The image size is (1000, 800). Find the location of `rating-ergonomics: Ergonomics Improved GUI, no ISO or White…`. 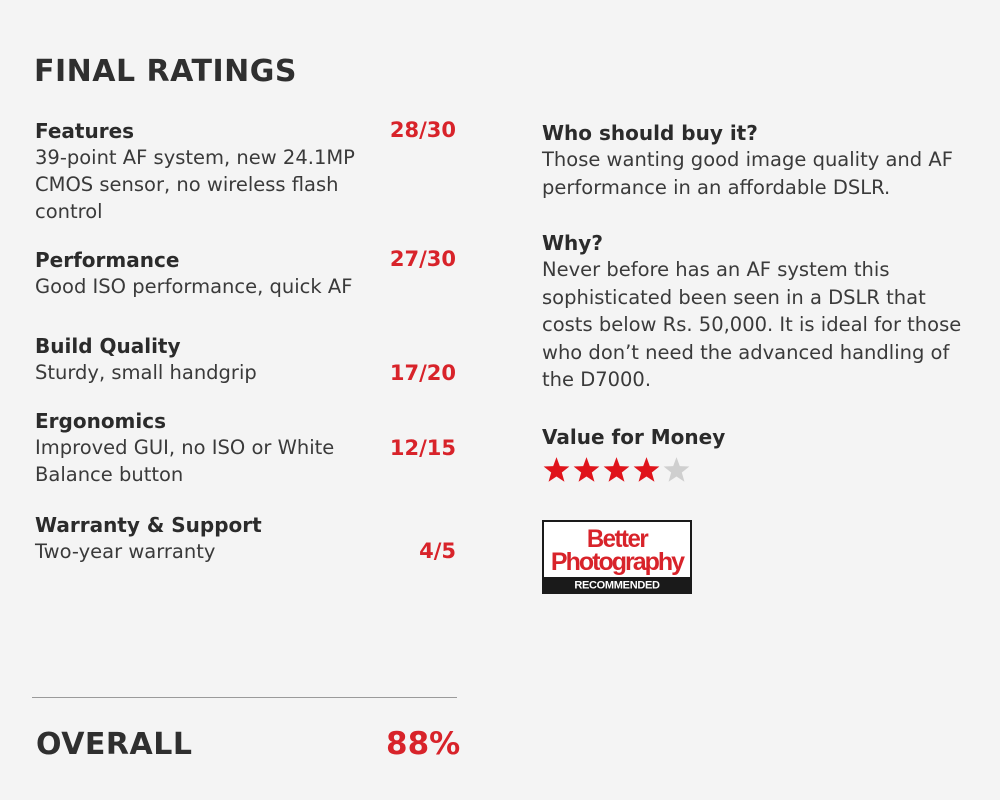

rating-ergonomics: Ergonomics Improved GUI, no ISO or White… is located at coordinates (247, 448).